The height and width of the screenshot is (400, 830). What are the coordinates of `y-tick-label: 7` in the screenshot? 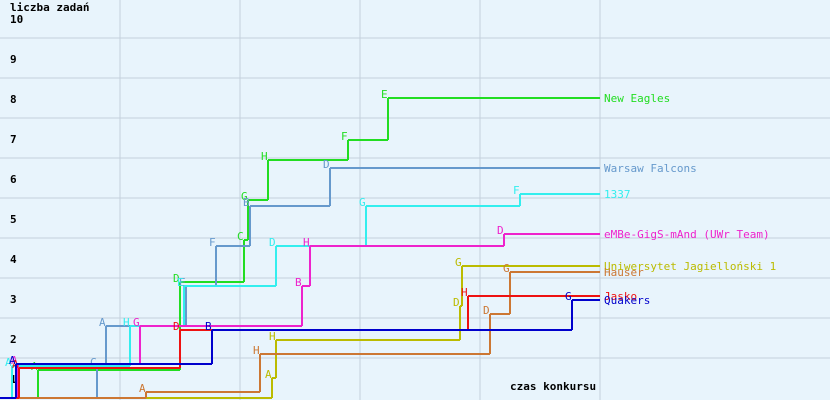 It's located at (13, 139).